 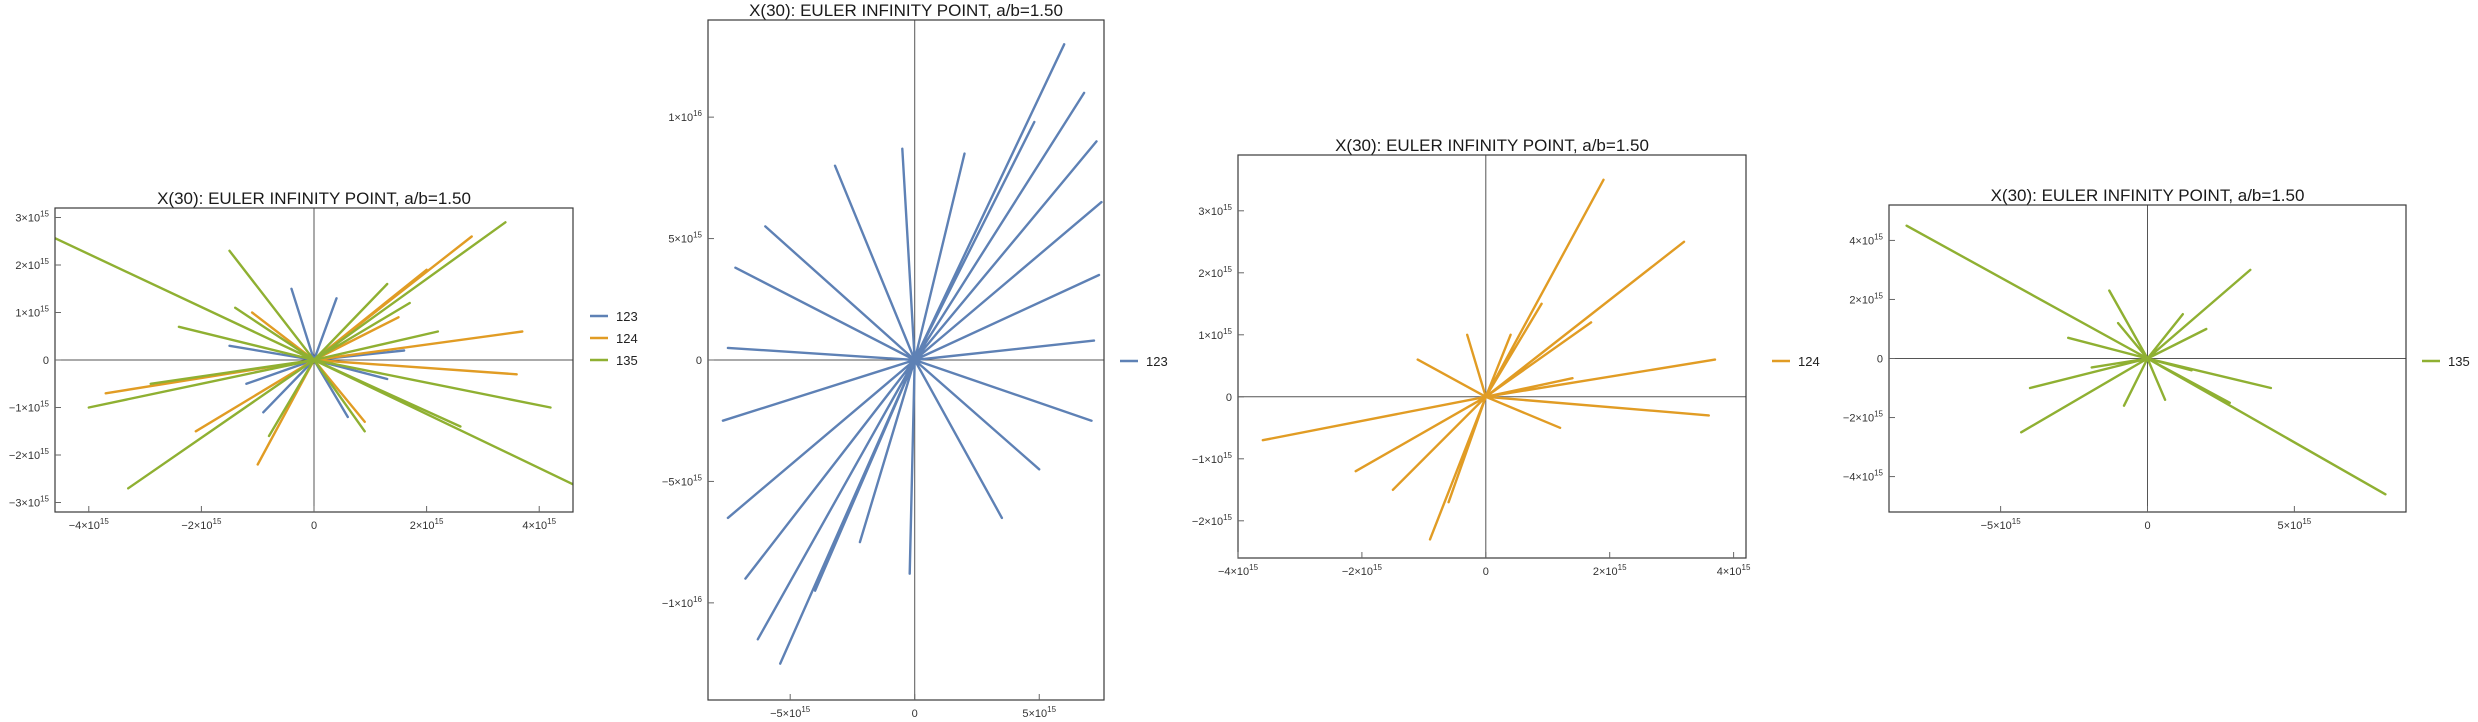 What do you see at coordinates (680, 118) in the screenshot?
I see `y-tick-label-base: 1×10` at bounding box center [680, 118].